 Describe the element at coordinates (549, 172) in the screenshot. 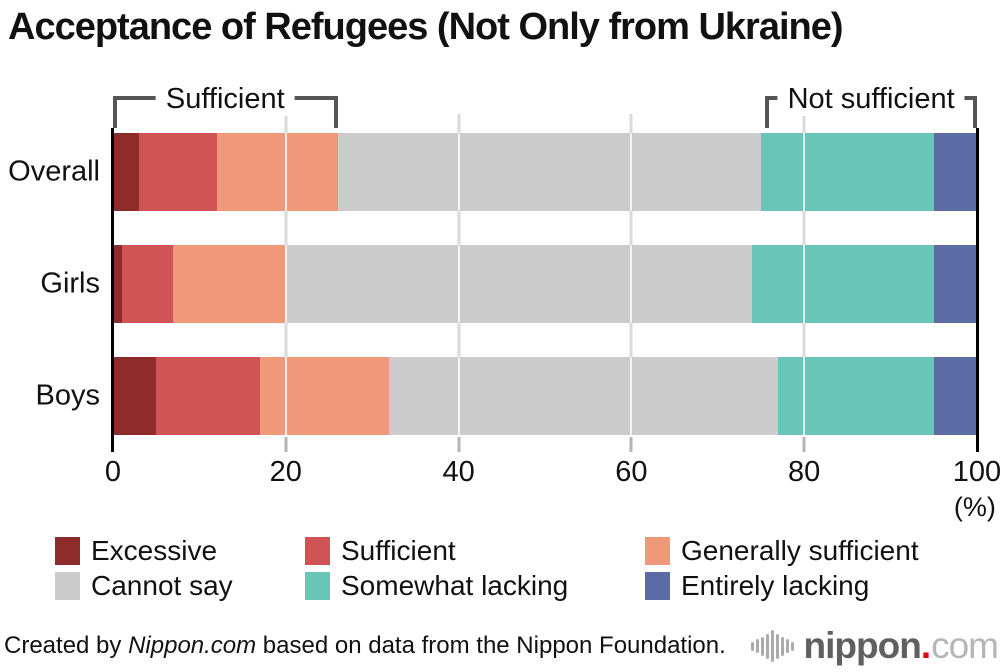

I see `segment-cannot-say-overall` at that location.